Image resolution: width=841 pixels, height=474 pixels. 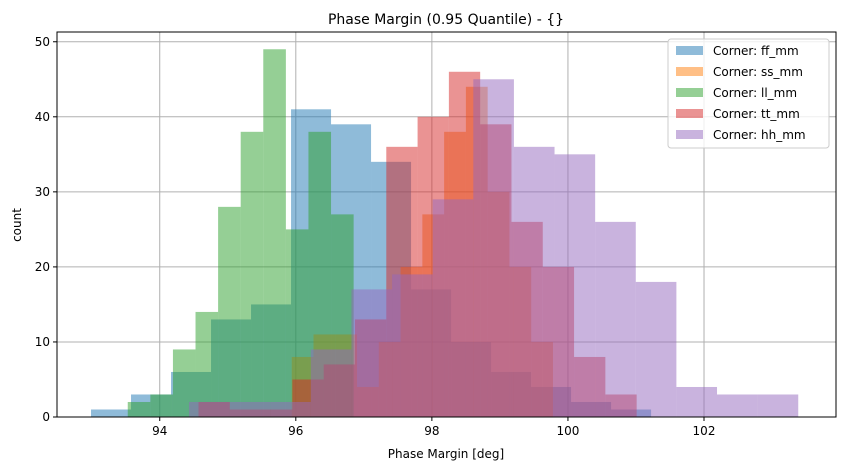 What do you see at coordinates (758, 72) in the screenshot?
I see `legend-label: Corner: ss_mm` at bounding box center [758, 72].